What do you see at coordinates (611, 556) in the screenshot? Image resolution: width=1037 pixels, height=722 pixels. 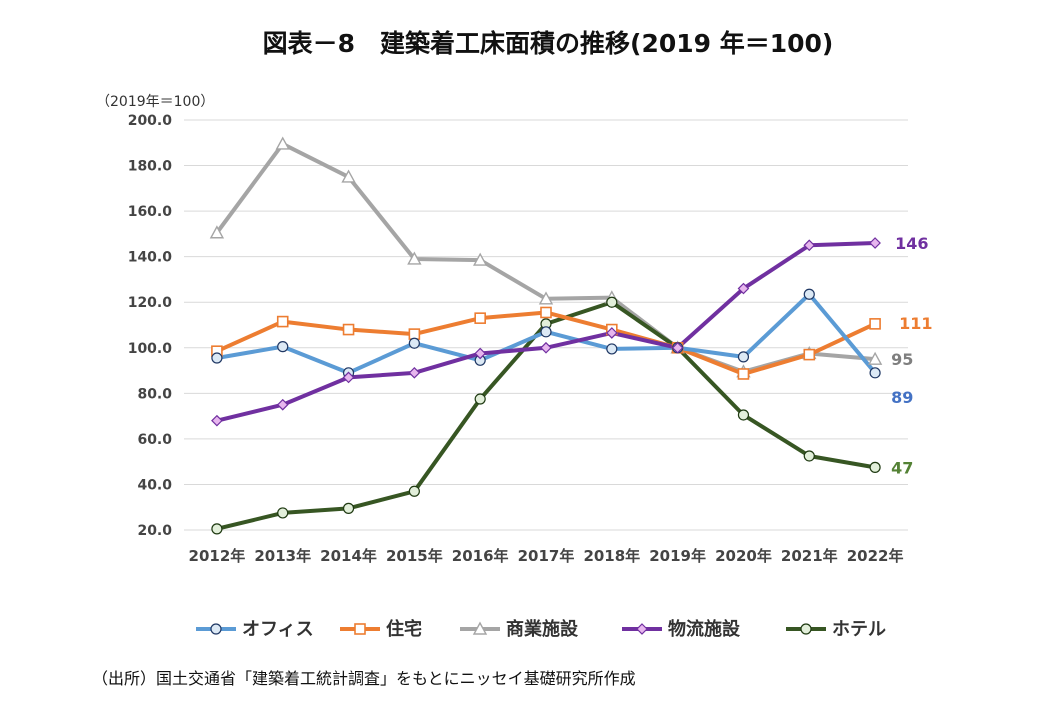 I see `x-category-label: 2018年` at bounding box center [611, 556].